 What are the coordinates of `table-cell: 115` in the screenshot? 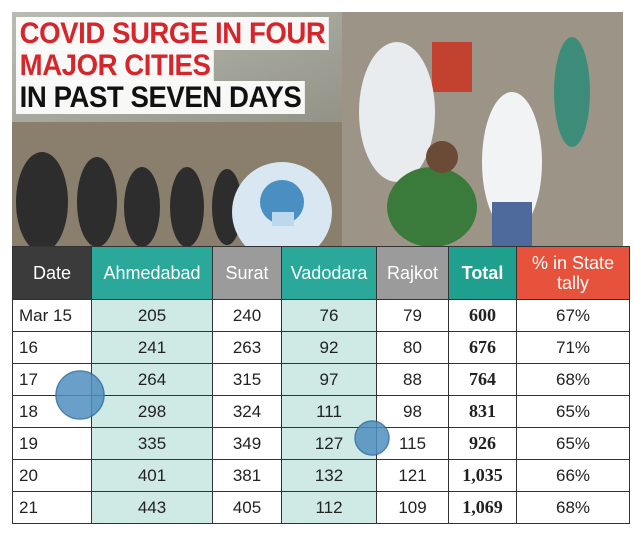 It's located at (412, 443).